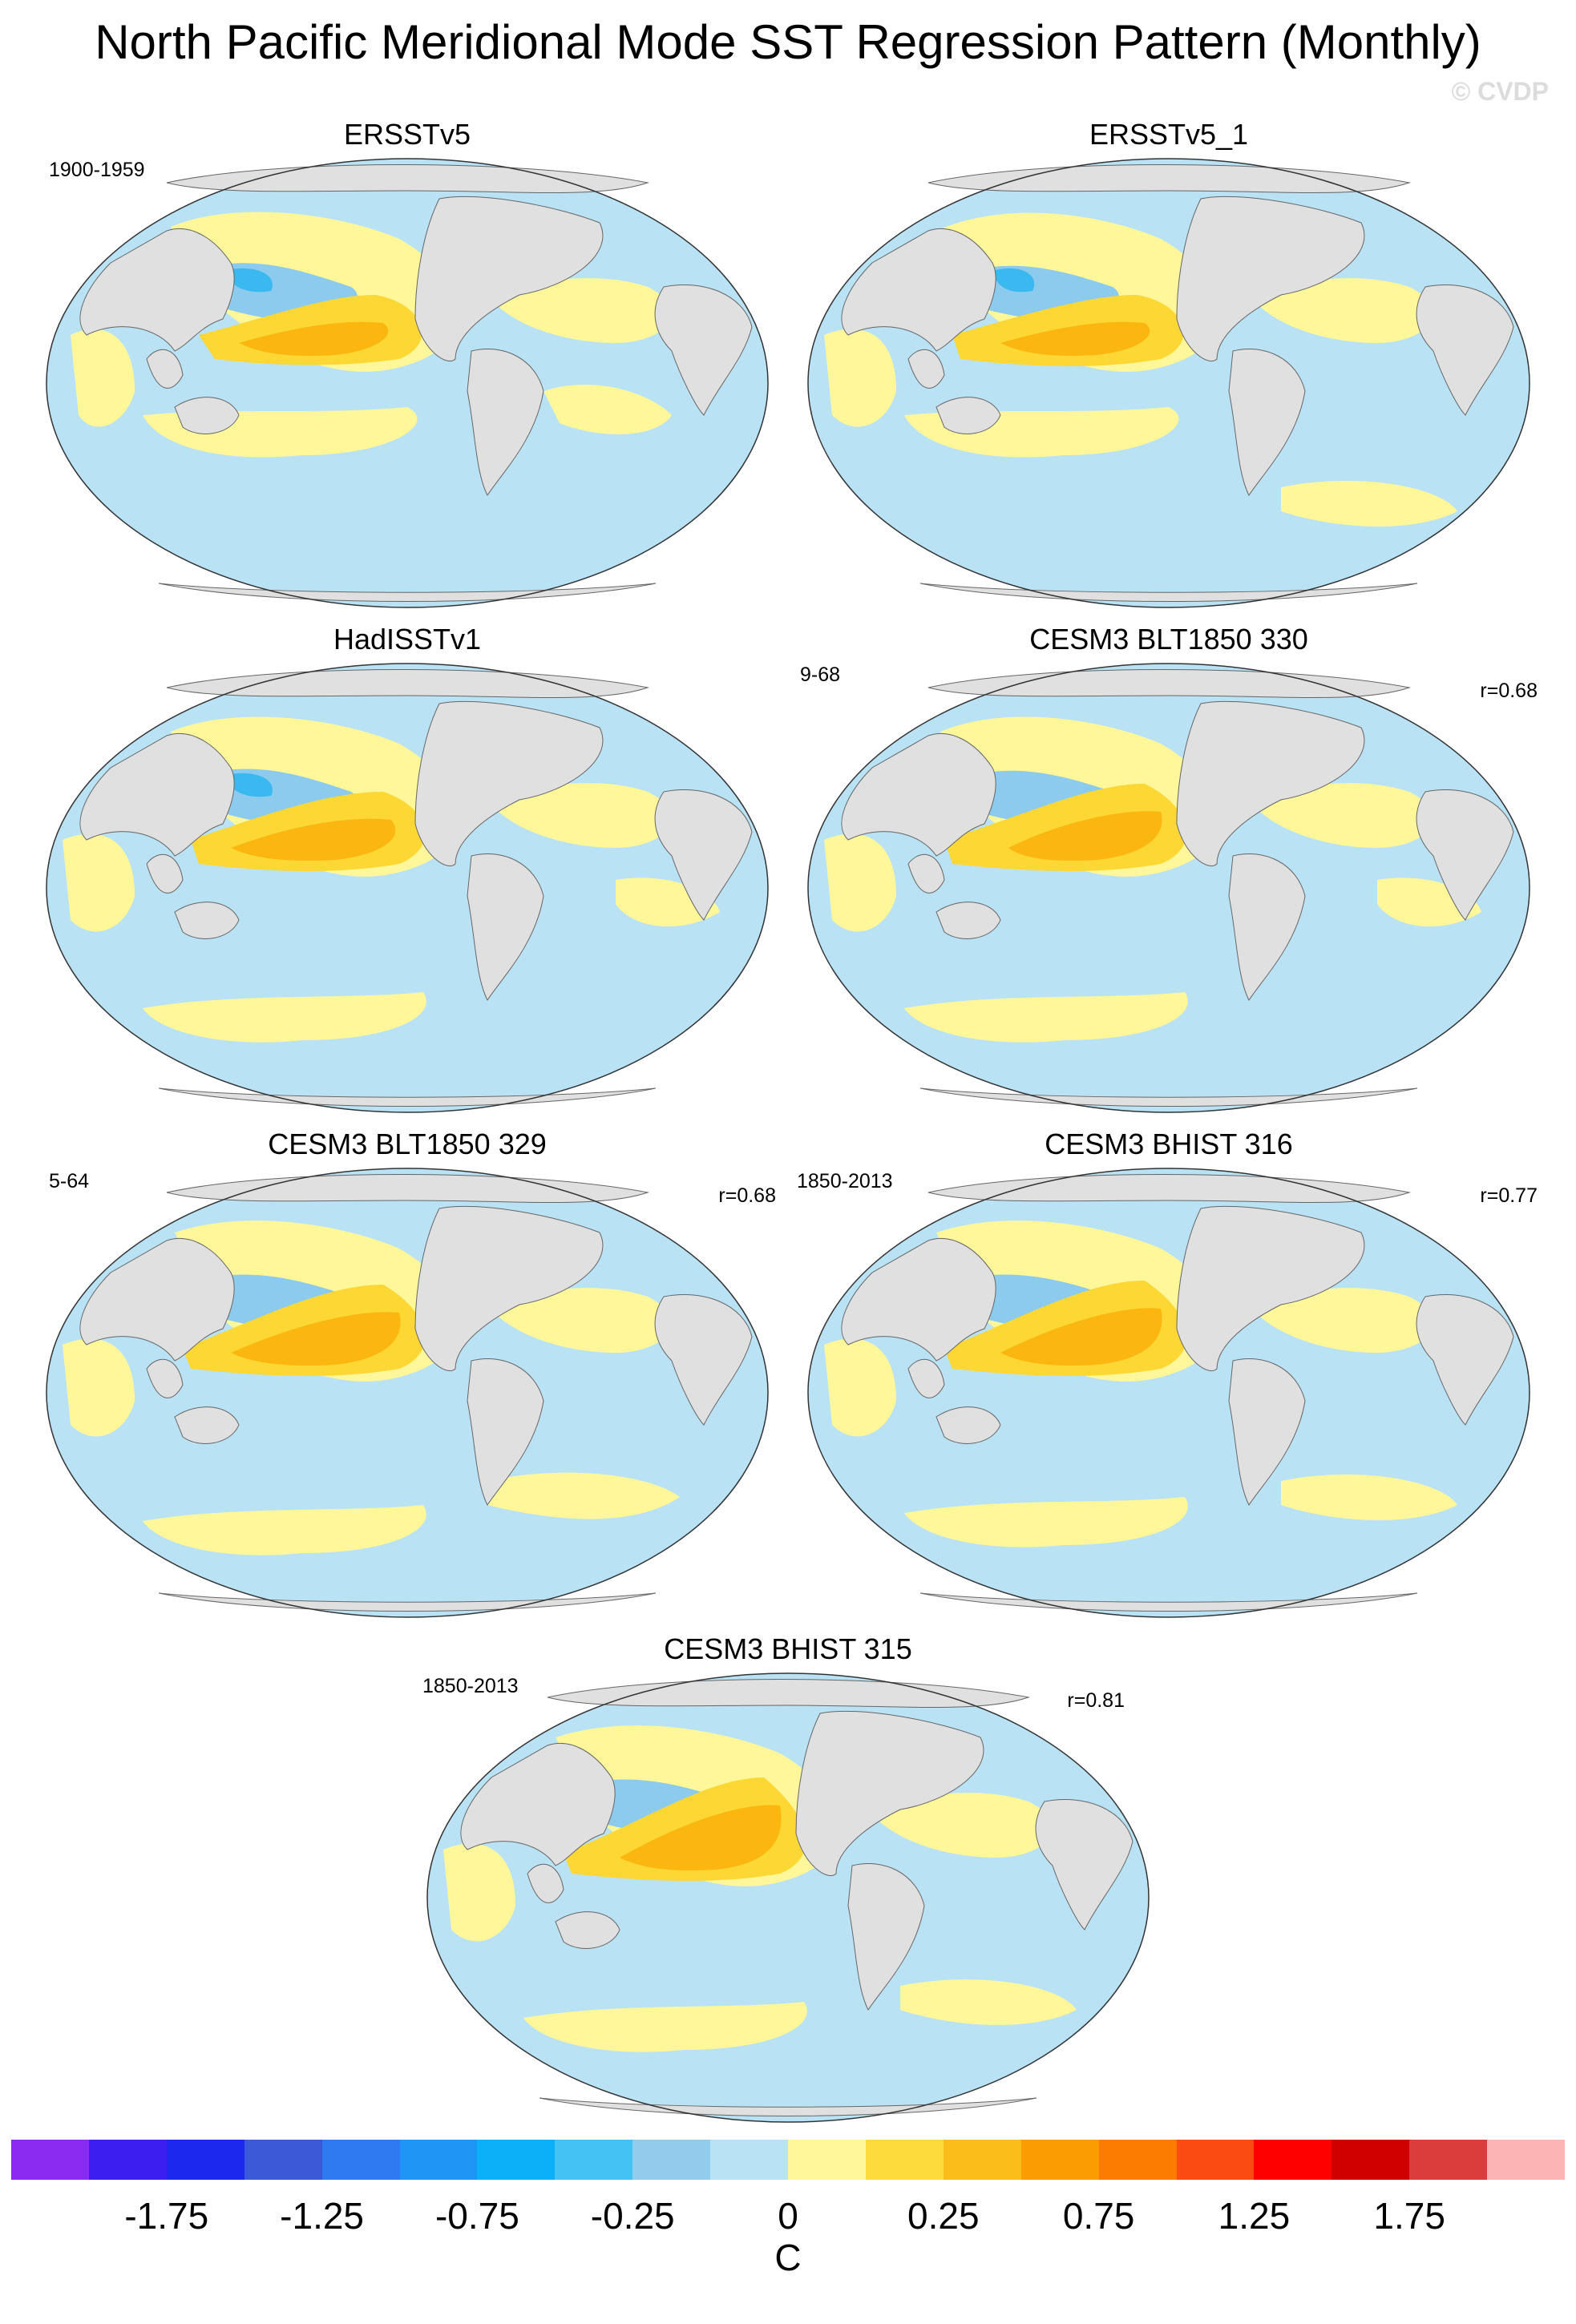 The width and height of the screenshot is (1576, 2324). I want to click on map-panel-cesm3-blt1850-329: CESM3 BLT1850 329 5-64 r=0.68, so click(407, 1376).